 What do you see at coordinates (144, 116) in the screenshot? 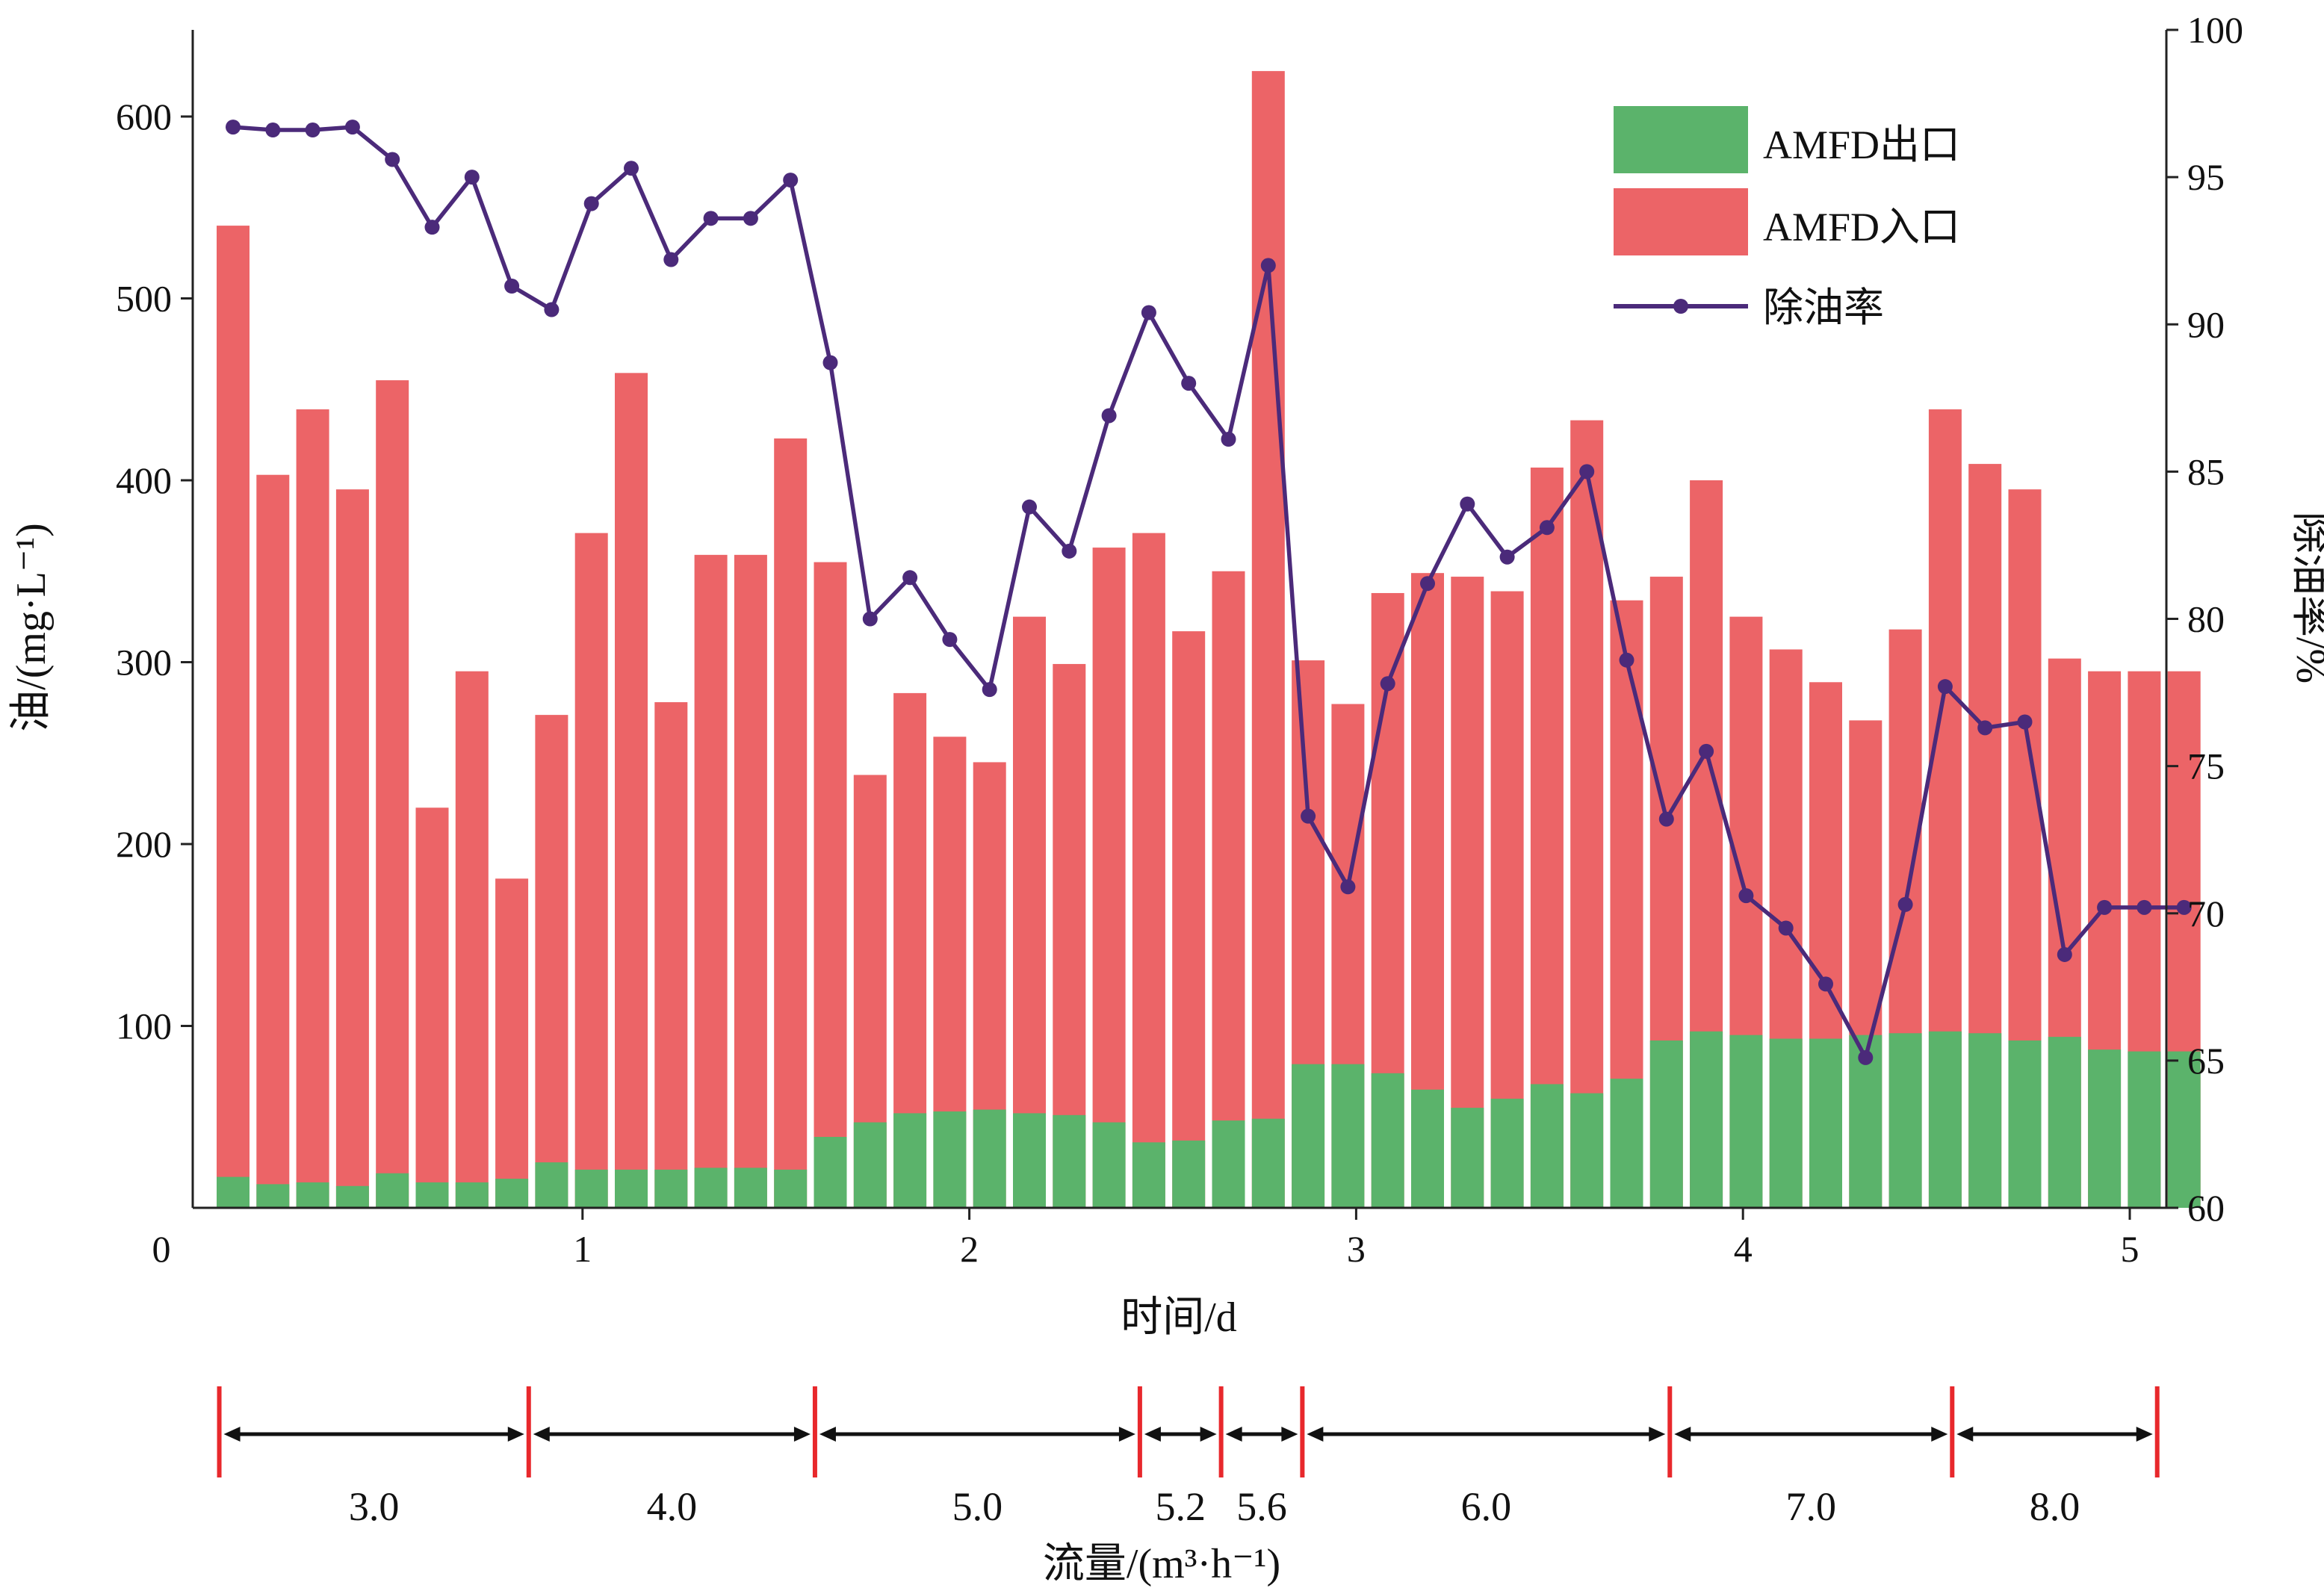
I see `left-tick-label: 600` at bounding box center [144, 116].